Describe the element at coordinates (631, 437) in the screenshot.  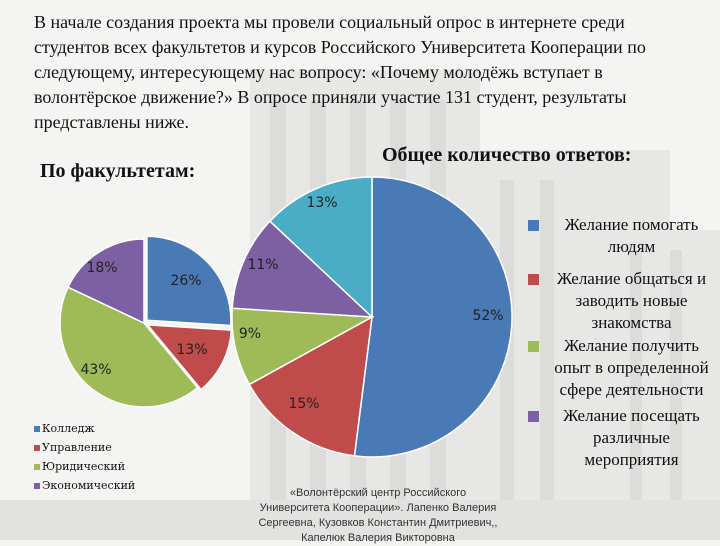
I see `legend-label: Желание посещать различные мероприятия` at that location.